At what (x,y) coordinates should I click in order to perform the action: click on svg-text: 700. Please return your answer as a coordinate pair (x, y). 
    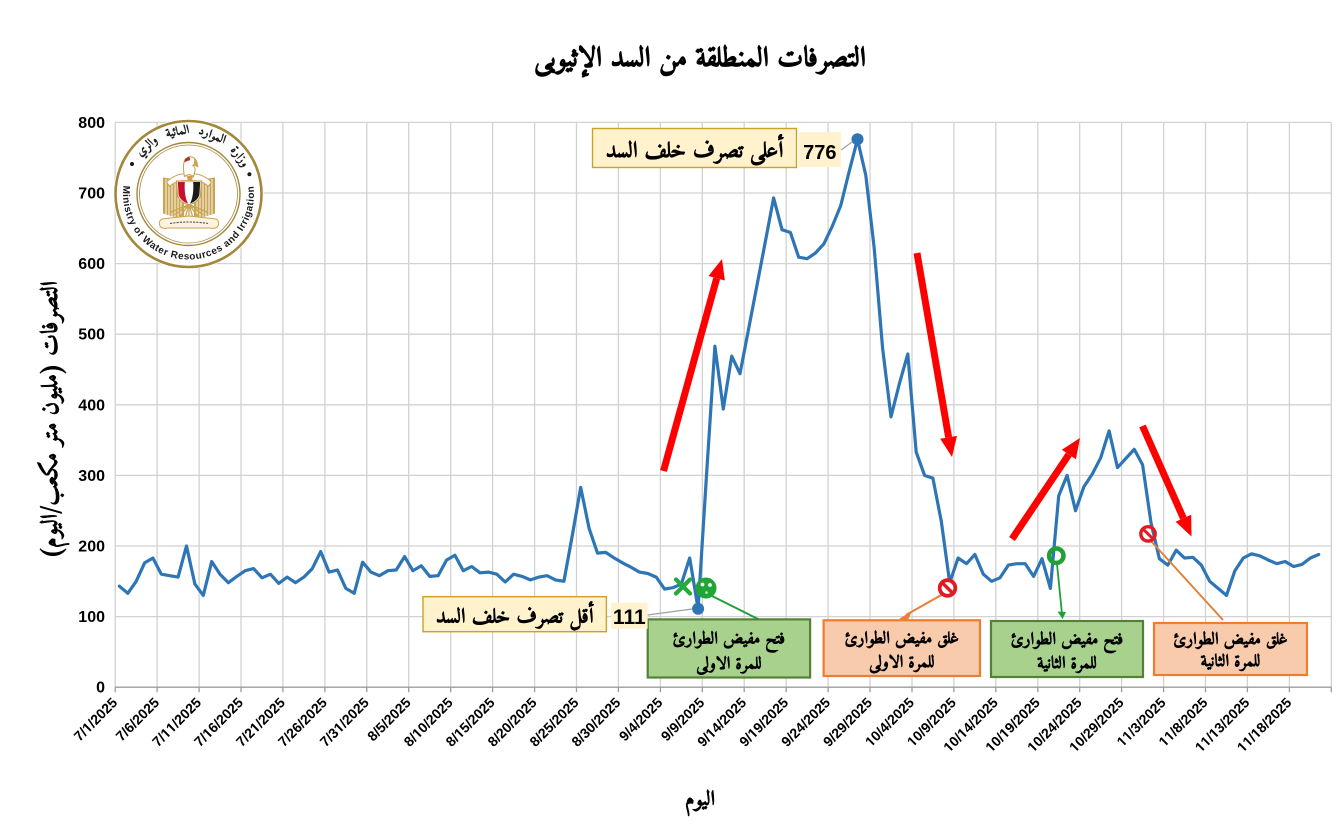
    Looking at the image, I should click on (91, 194).